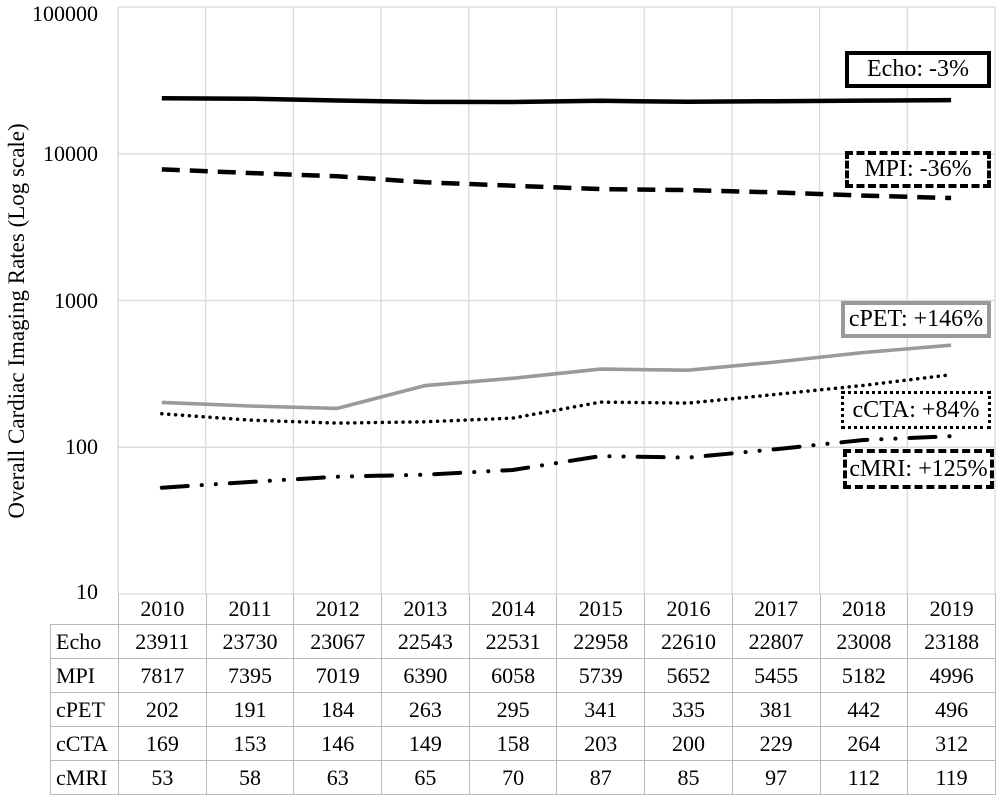 This screenshot has width=1000, height=798. Describe the element at coordinates (776, 743) in the screenshot. I see `table-value-cell: 229` at that location.